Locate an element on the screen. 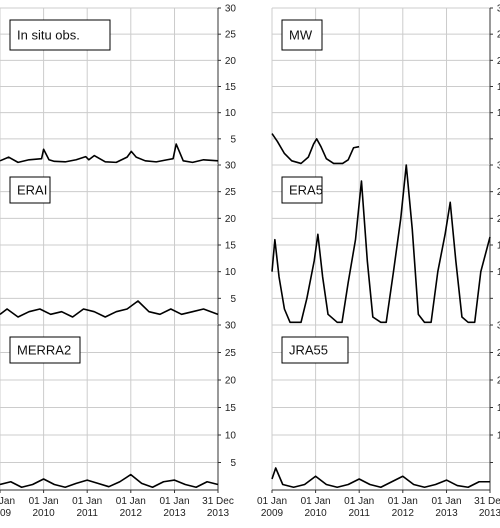 The height and width of the screenshot is (528, 500). panel-in-situ-obs: 5 10 15 20 25 30 In situ obs. is located at coordinates (118, 85).